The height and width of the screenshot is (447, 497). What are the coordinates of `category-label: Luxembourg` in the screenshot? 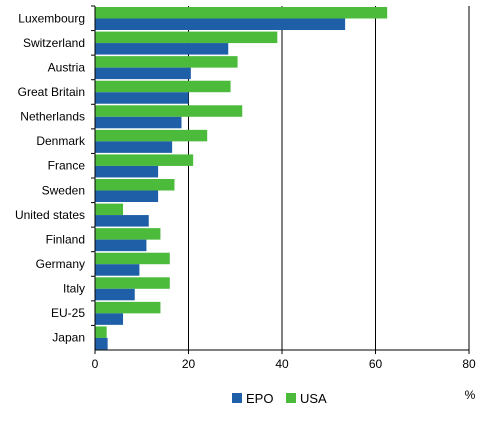 It's located at (51, 18).